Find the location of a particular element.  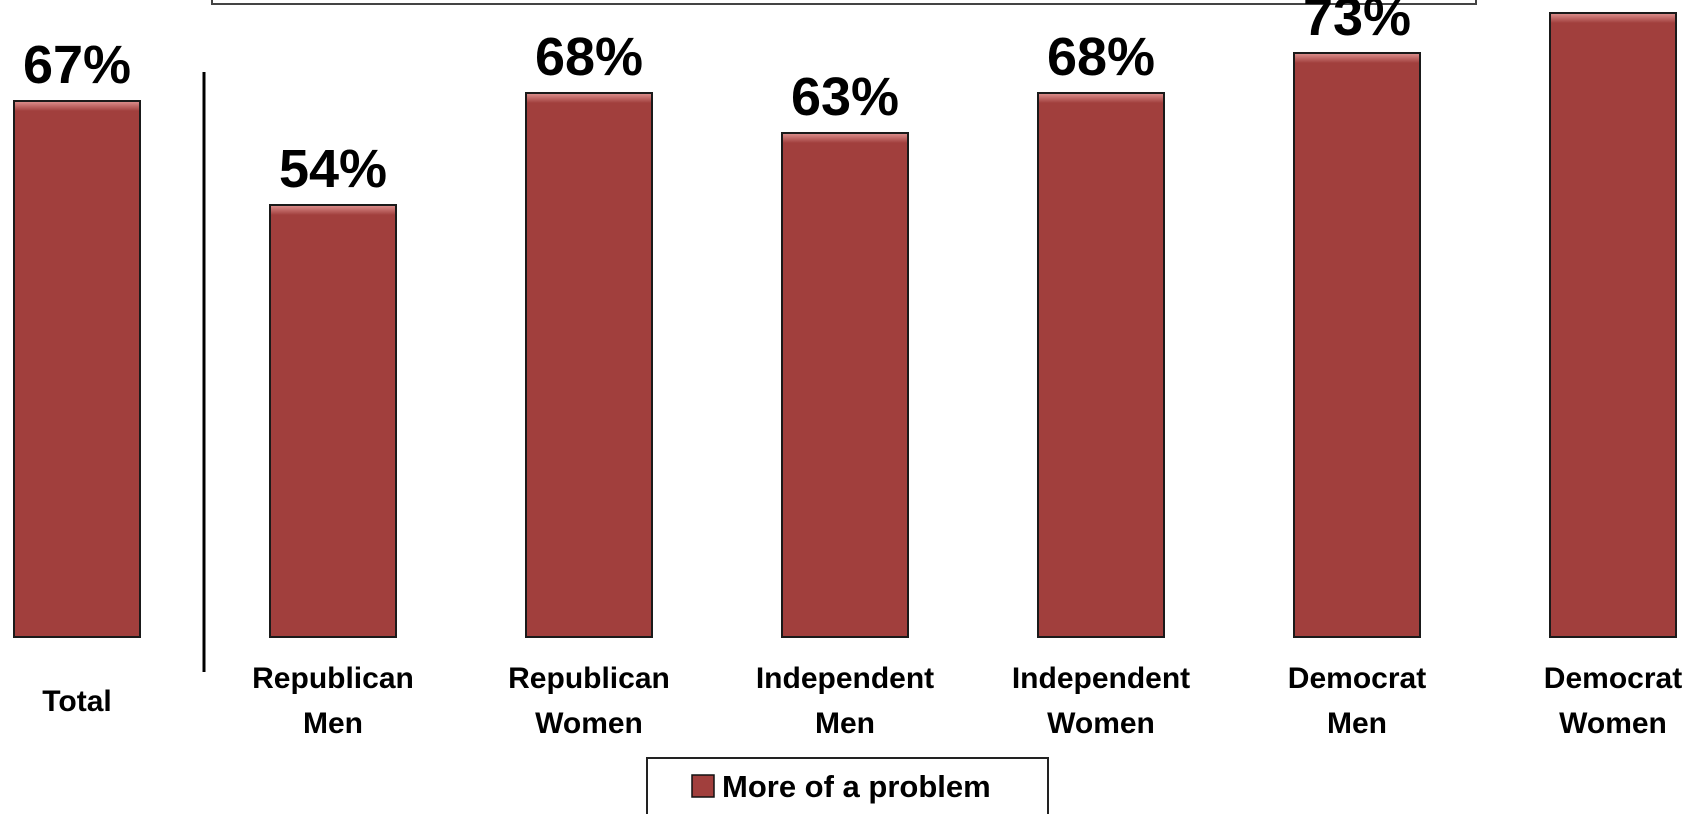

legend-swatch is located at coordinates (703, 786).